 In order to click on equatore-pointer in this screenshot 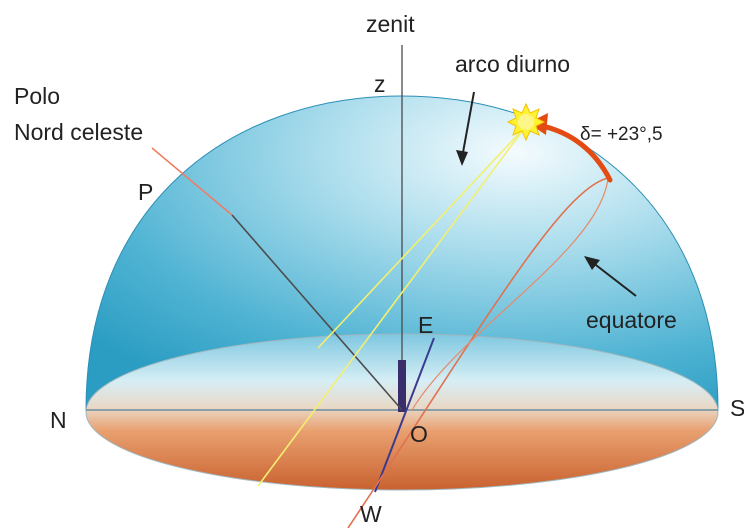, I will do `click(614, 279)`.